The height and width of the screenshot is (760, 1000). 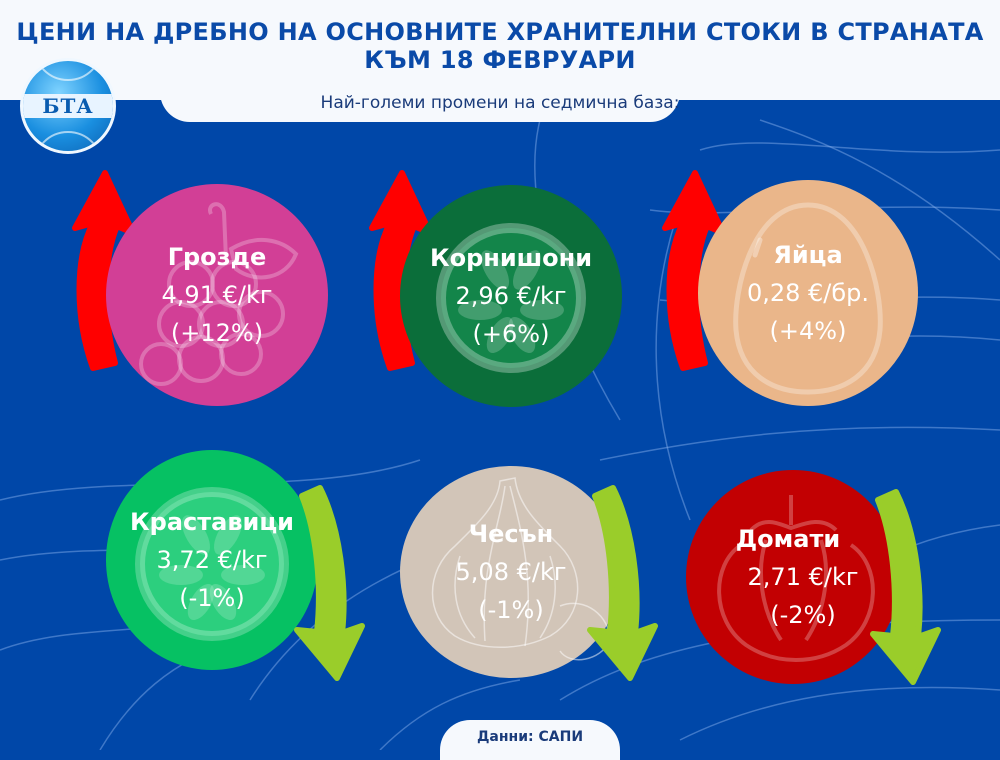 I want to click on item-change: (+12%), so click(x=217, y=333).